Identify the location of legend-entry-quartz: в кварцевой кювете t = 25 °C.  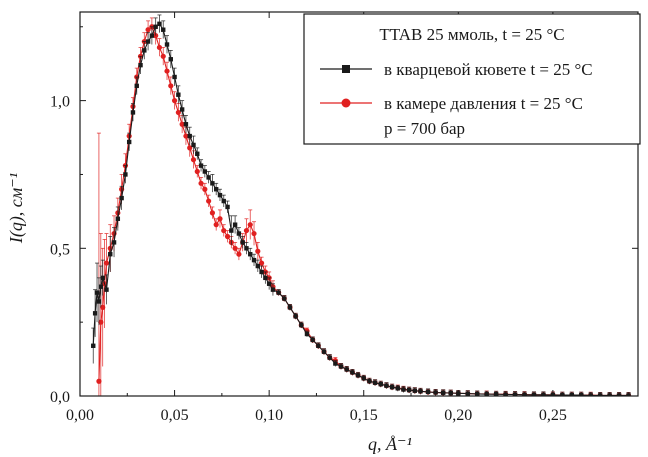
(456, 69).